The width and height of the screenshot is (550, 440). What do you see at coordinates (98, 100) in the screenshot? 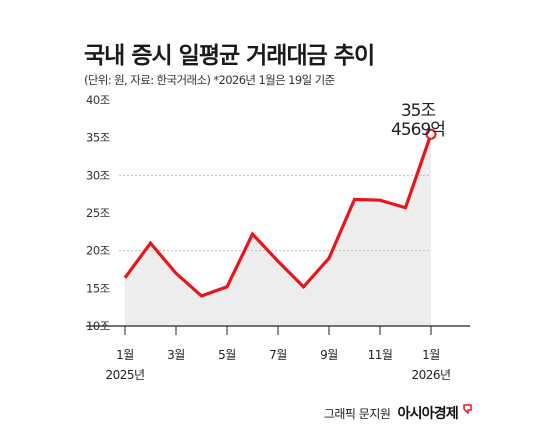
I see `y-tick-label: 40조` at bounding box center [98, 100].